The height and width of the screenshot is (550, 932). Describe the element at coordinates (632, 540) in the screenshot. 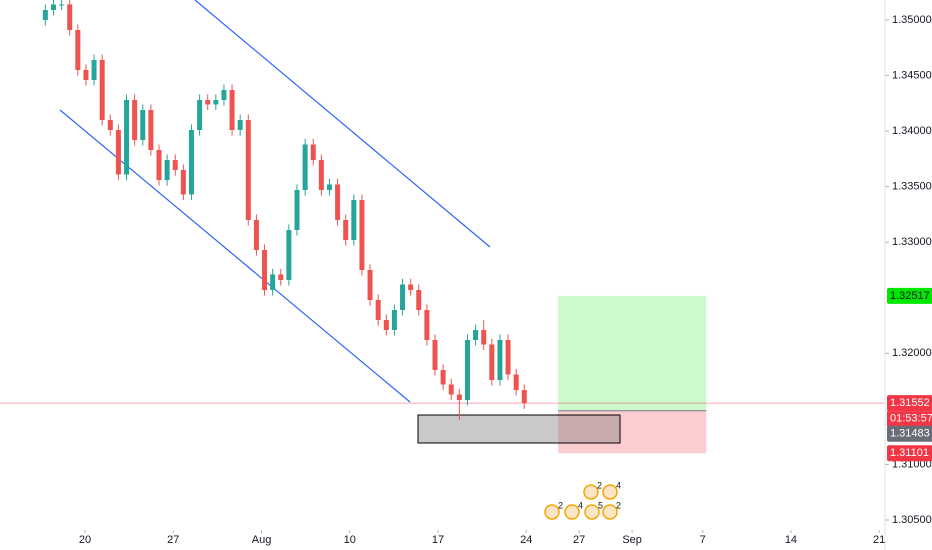

I see `x-tick-label: Sep` at that location.